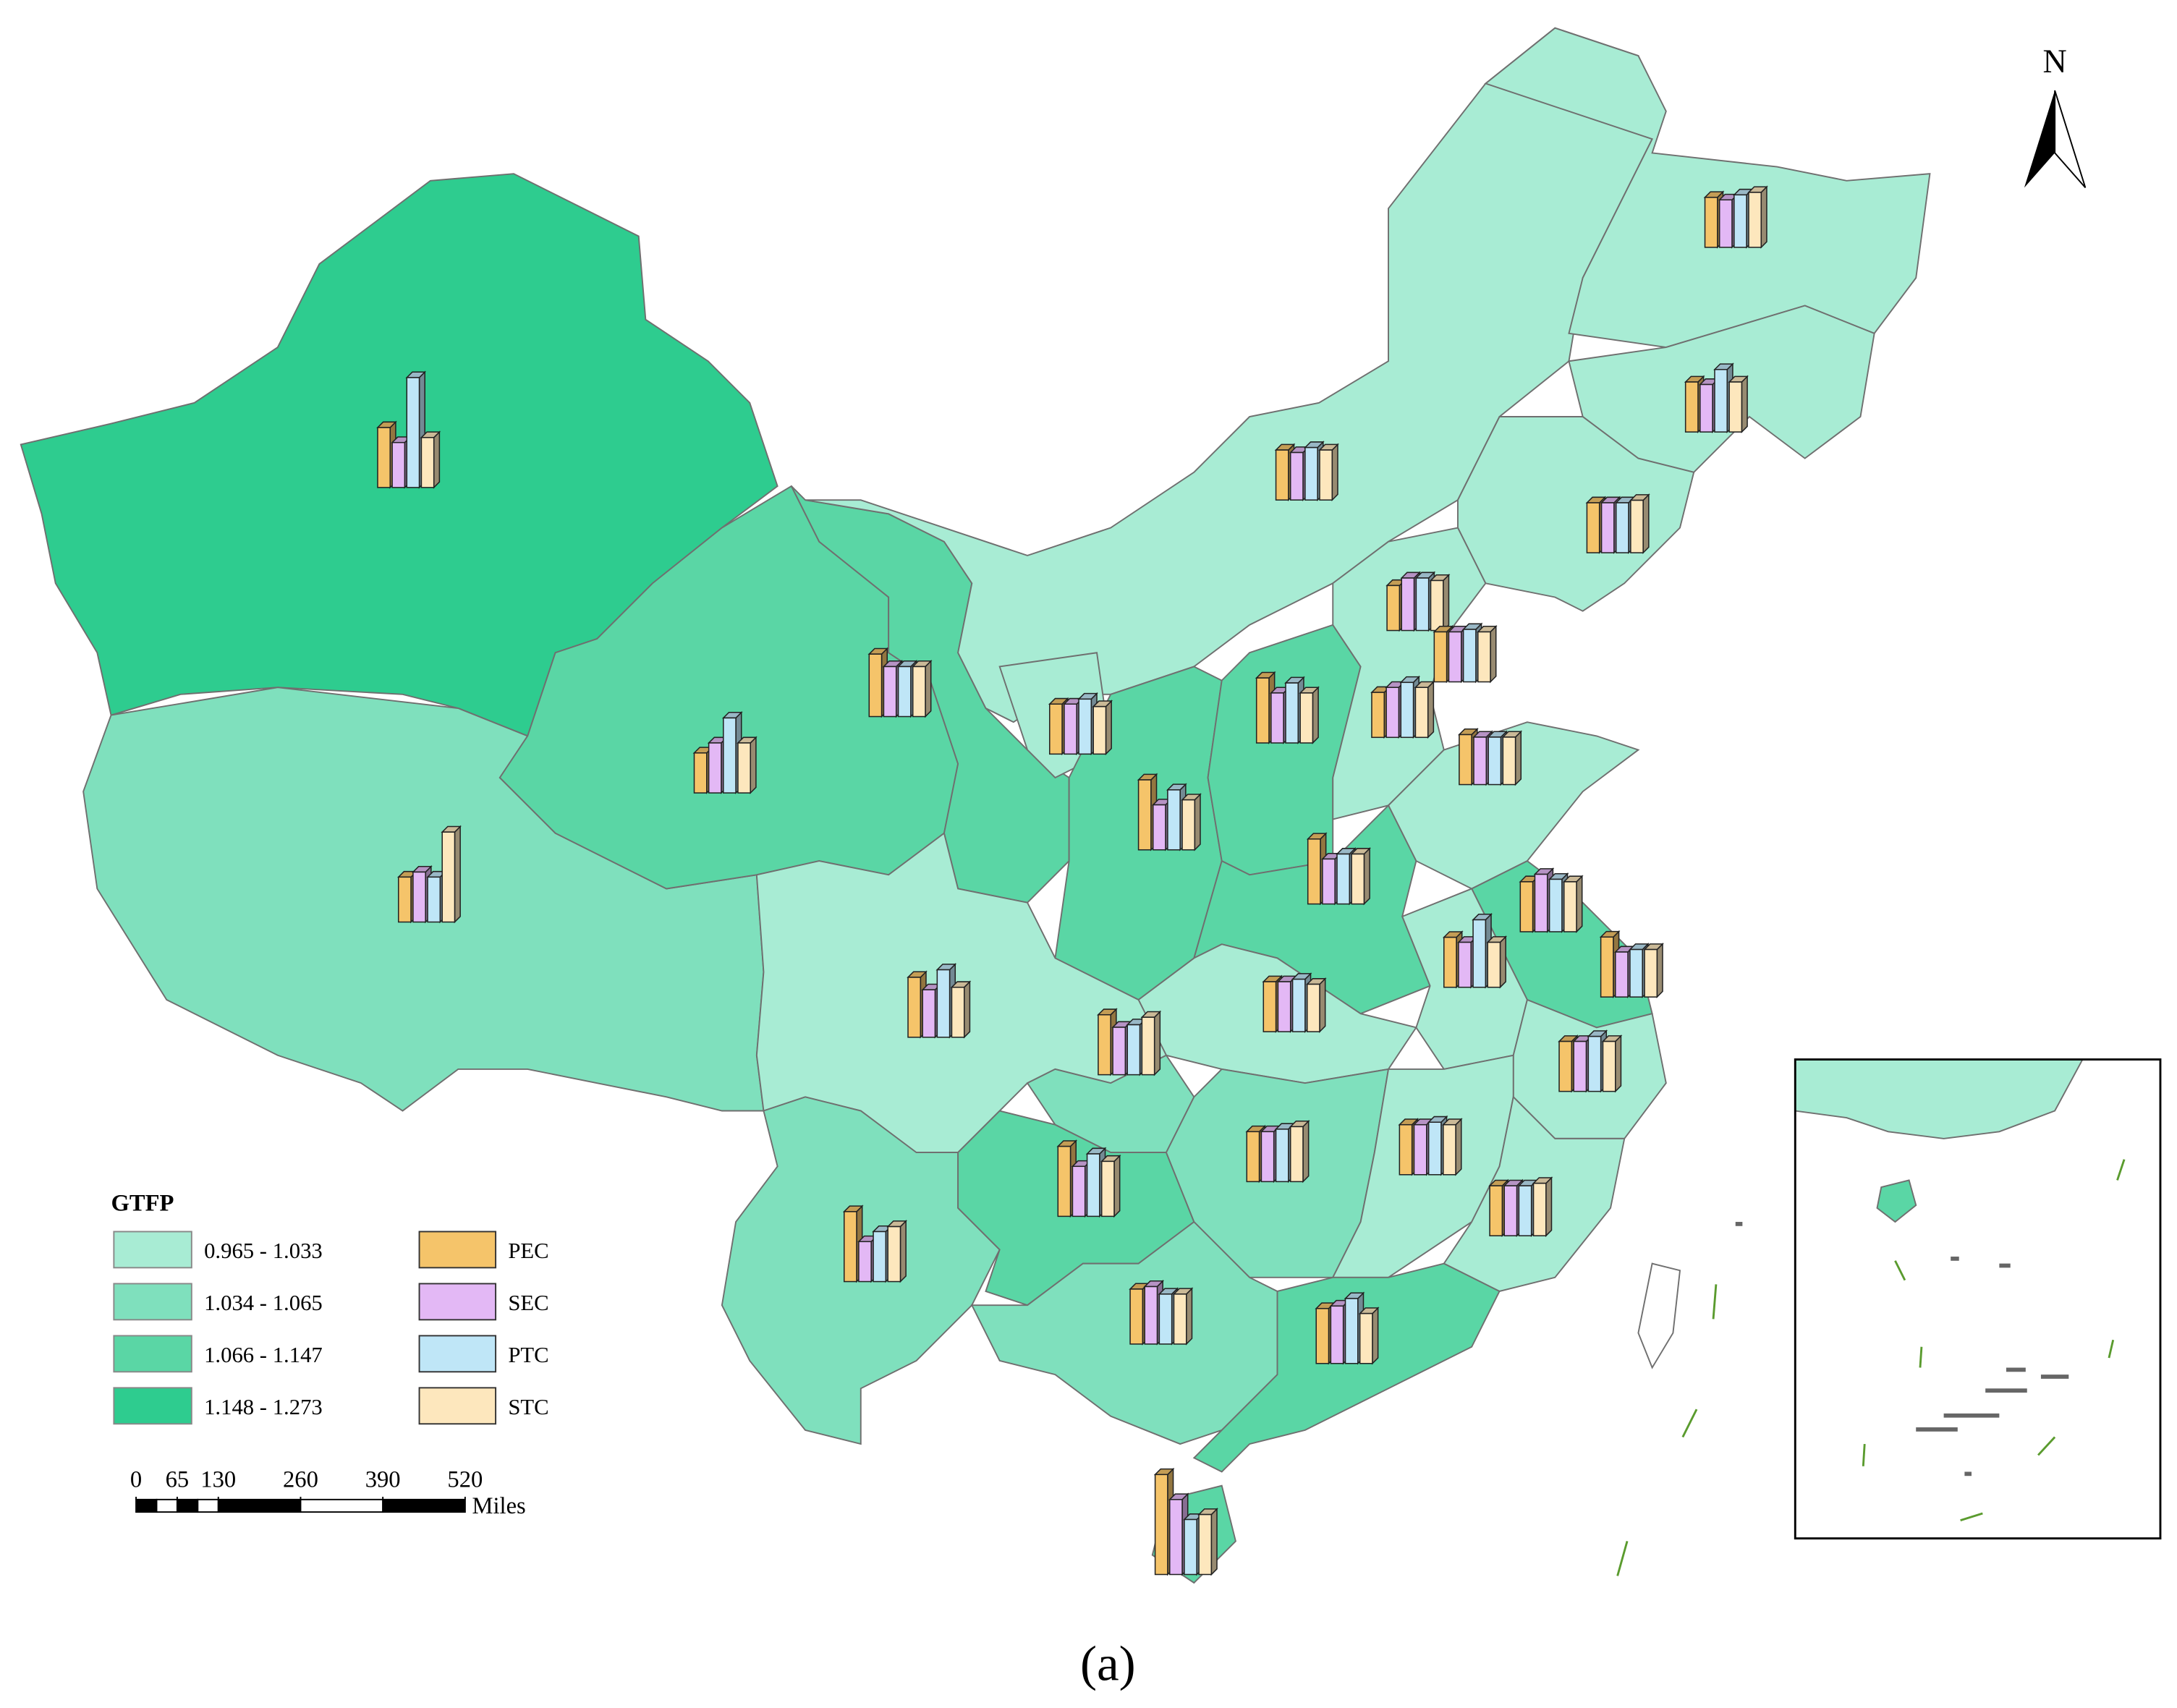 Image resolution: width=2177 pixels, height=1708 pixels. Describe the element at coordinates (263, 1355) in the screenshot. I see `legend-label: 1.066 - 1.147` at that location.